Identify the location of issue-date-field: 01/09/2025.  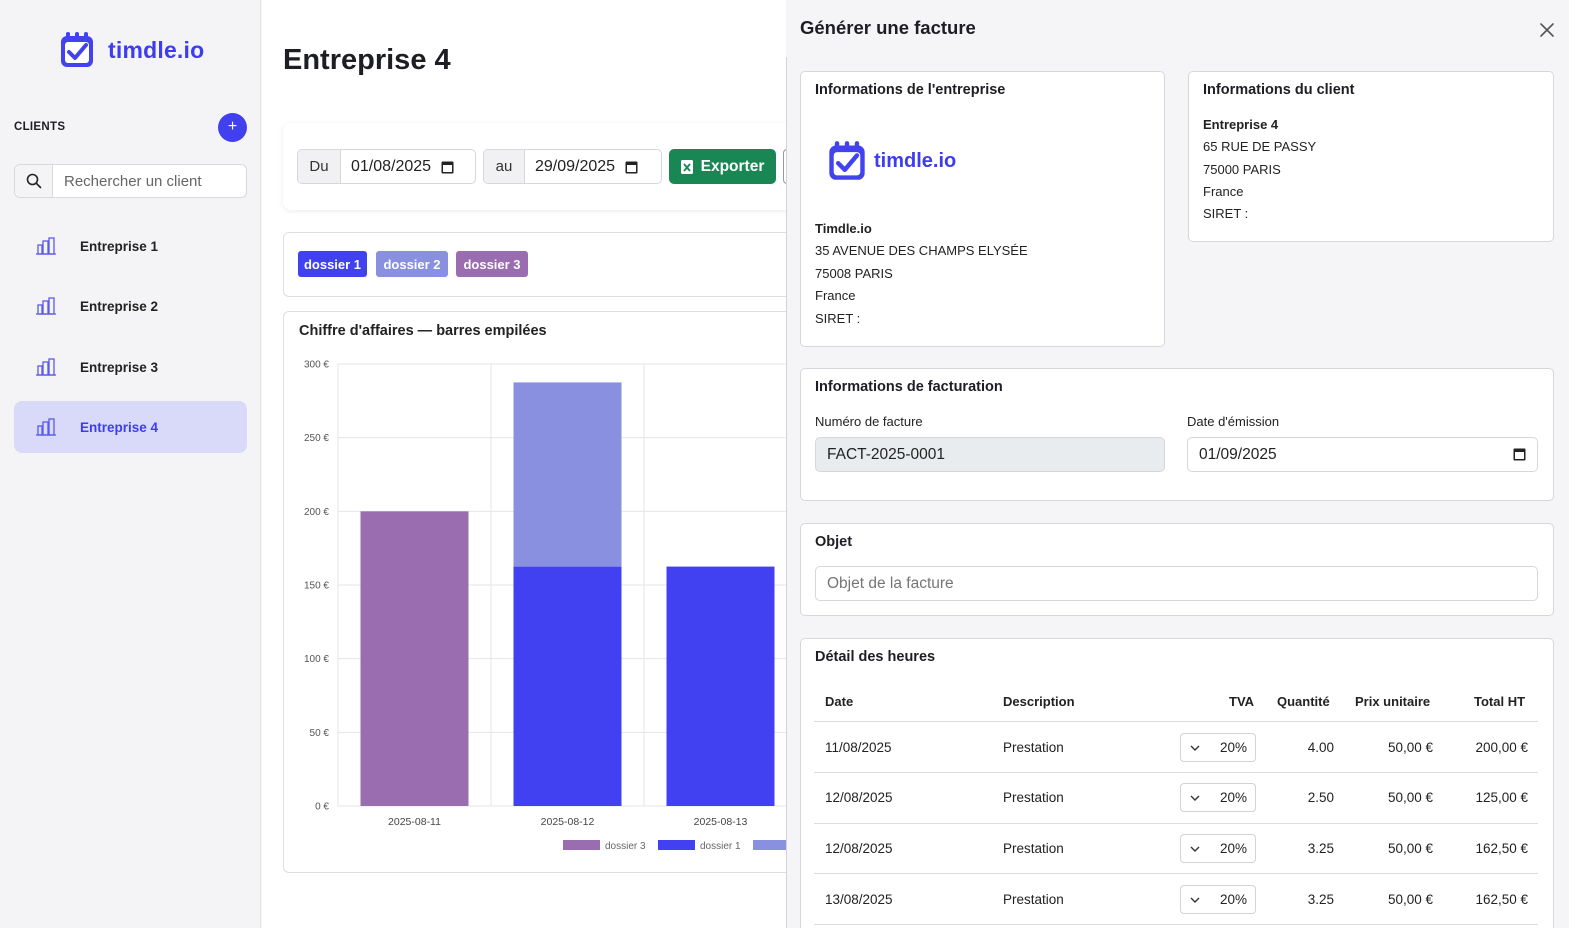
(1362, 454).